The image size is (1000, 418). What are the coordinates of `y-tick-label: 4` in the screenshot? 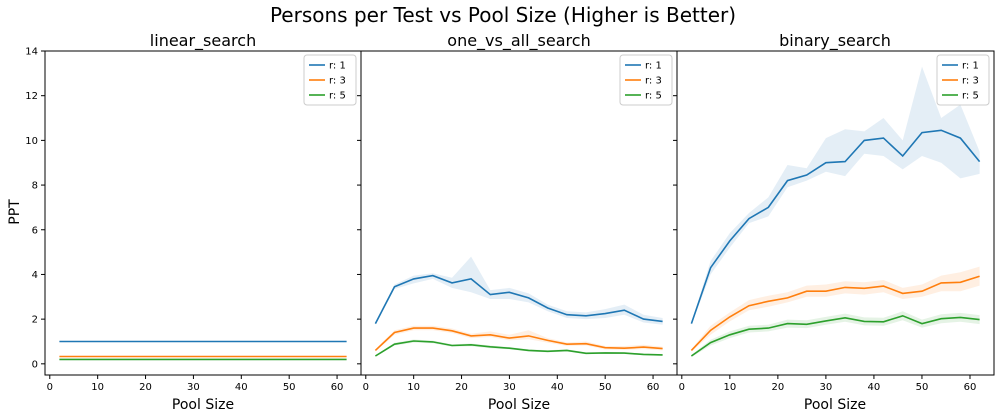 It's located at (35, 275).